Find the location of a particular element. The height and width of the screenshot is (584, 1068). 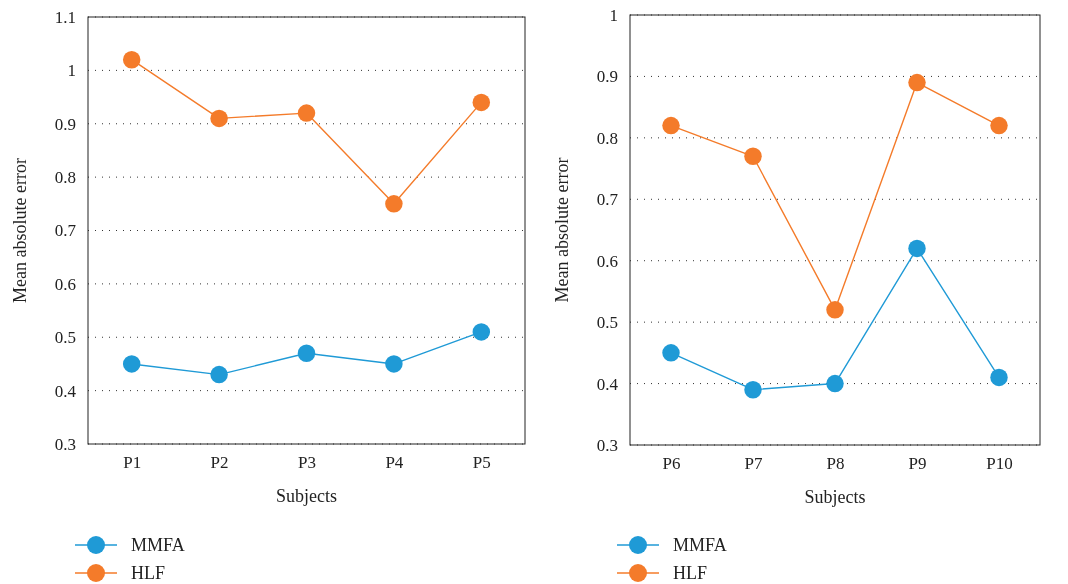

x-tick-label: P1 is located at coordinates (132, 463).